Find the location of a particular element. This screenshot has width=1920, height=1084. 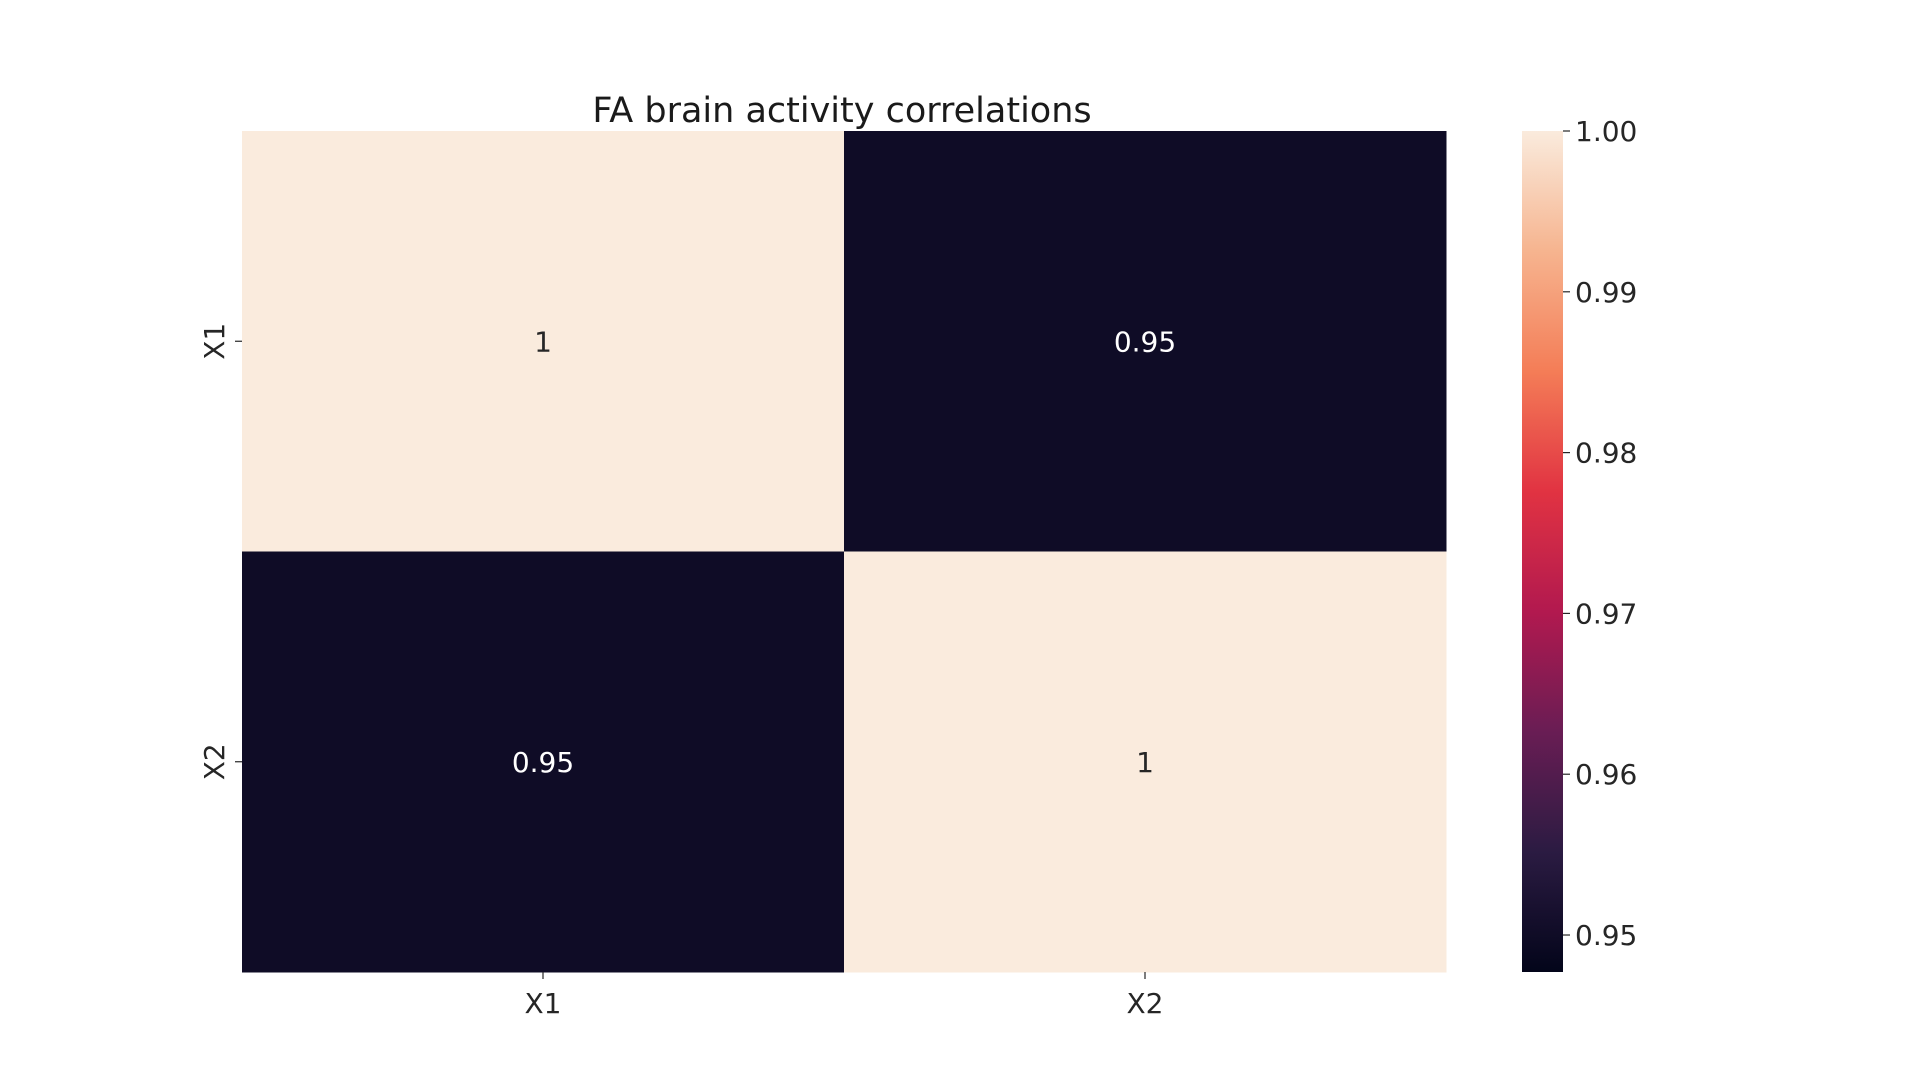

colorbar: 0.95 0.96 0.97 0.98 0.99 1.00 is located at coordinates (1579, 543).